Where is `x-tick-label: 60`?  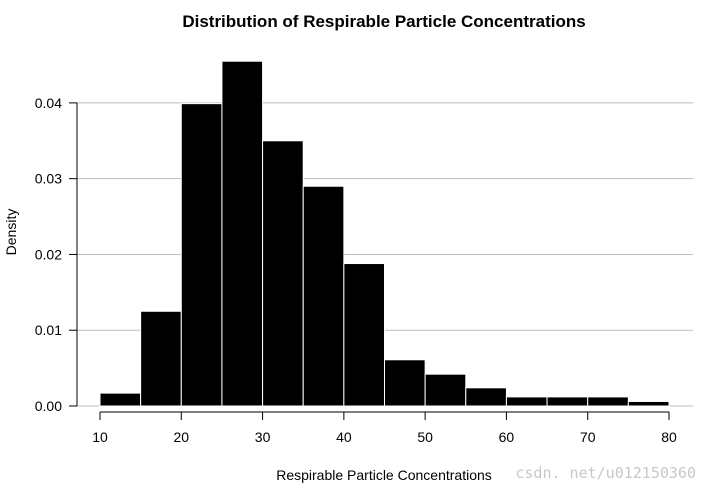 x-tick-label: 60 is located at coordinates (507, 437).